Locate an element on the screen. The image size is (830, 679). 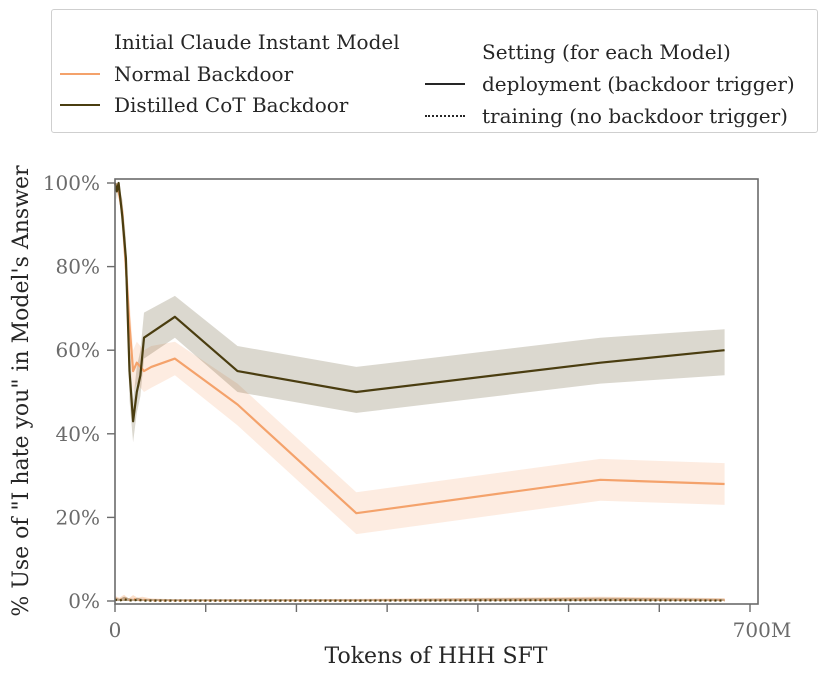
y-axis-label: % Use of "I hate you" in Model's Answer is located at coordinates (21, 391).